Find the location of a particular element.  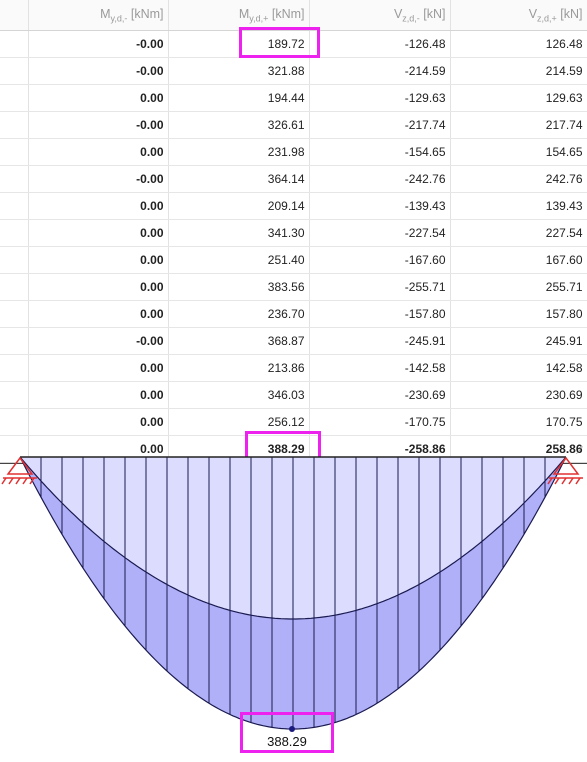

column-header-my-minus: My,d,- [kNm] is located at coordinates (98, 15).